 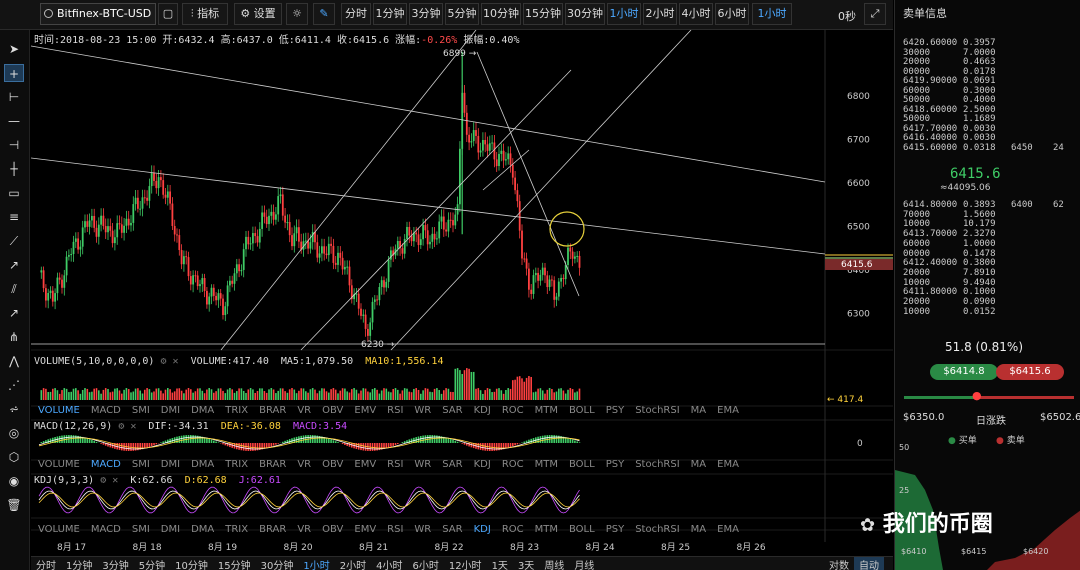 I want to click on timeframe-4: 10分钟, so click(x=501, y=14).